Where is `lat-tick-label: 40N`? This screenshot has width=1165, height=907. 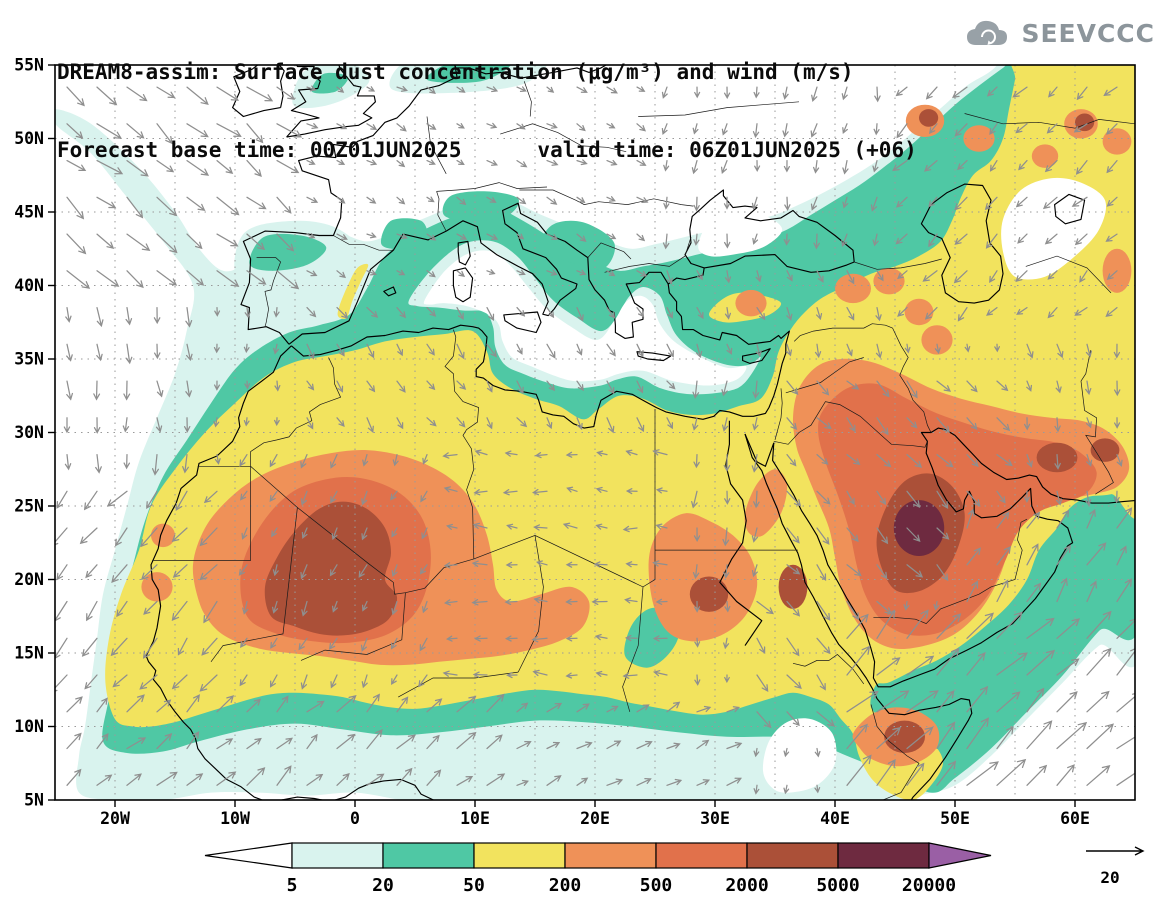 lat-tick-label: 40N is located at coordinates (29, 285).